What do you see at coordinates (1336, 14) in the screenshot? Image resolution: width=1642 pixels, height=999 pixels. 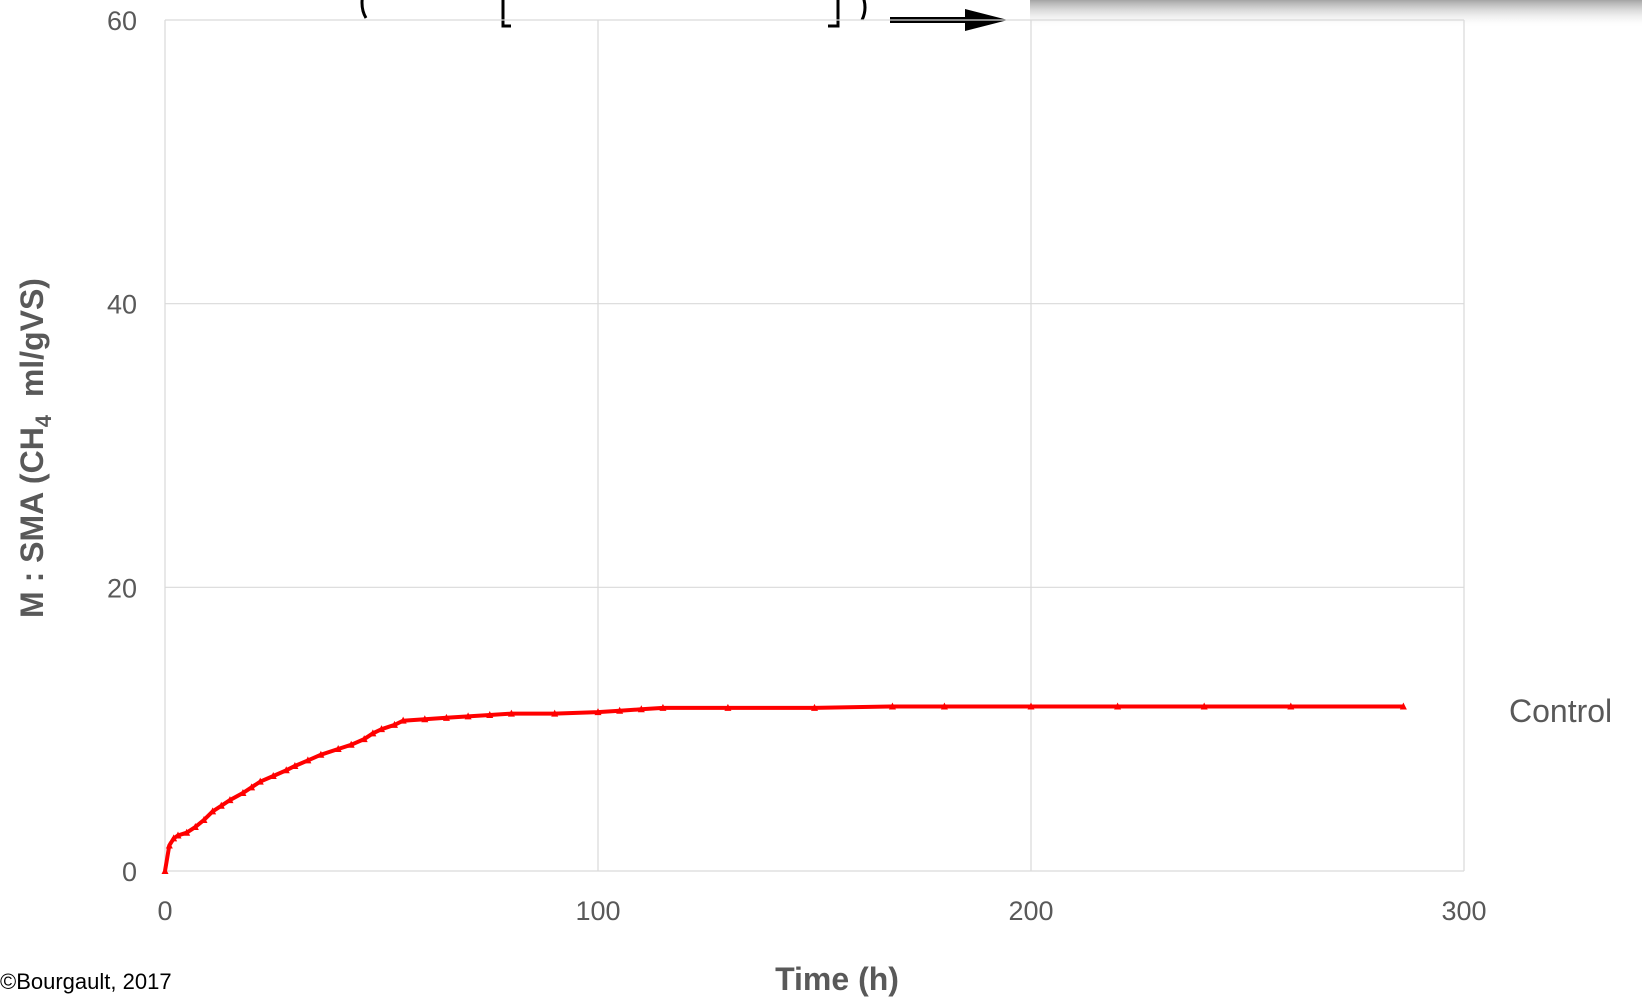 I see `cropped-box-shadow` at bounding box center [1336, 14].